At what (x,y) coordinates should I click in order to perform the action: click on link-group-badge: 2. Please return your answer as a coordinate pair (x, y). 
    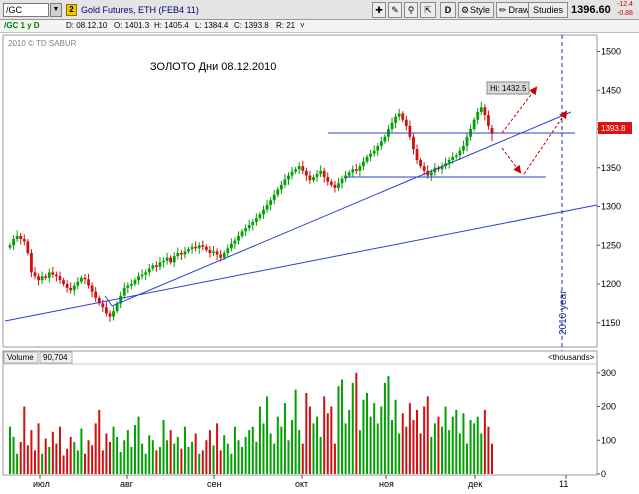
    Looking at the image, I should click on (71, 10).